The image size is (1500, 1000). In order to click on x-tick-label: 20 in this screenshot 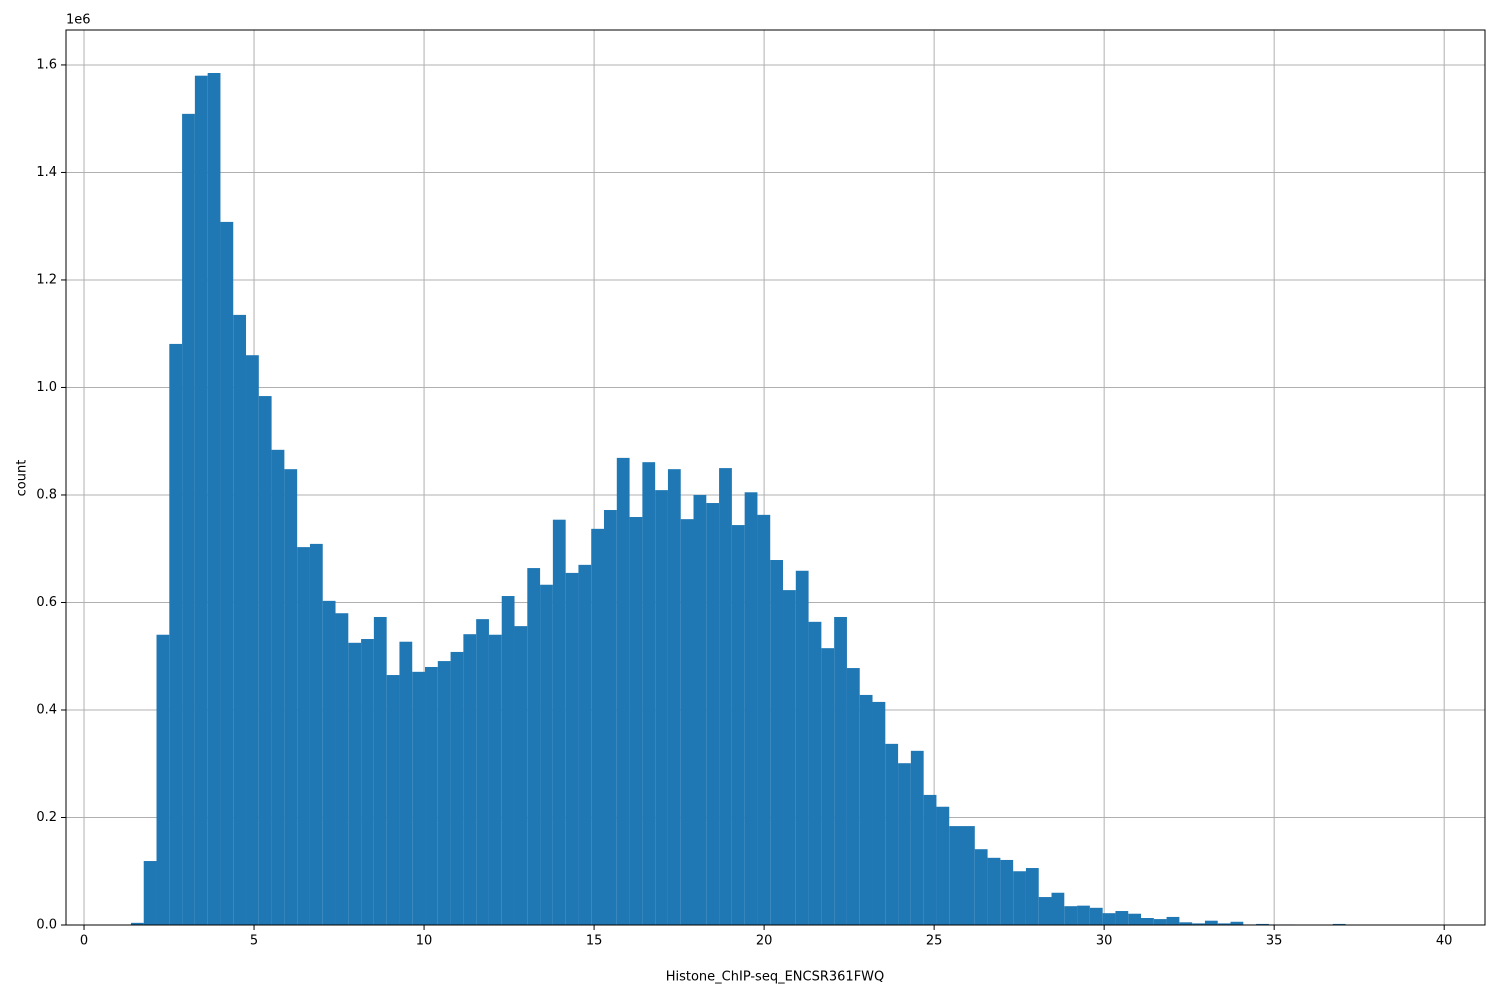, I will do `click(764, 941)`.